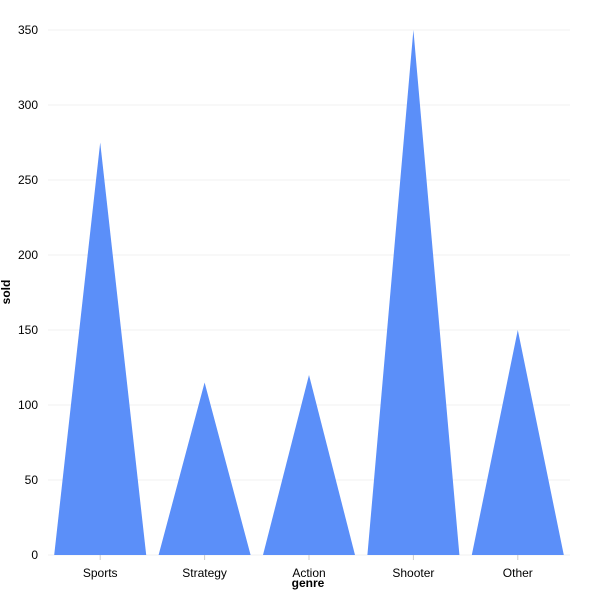 Image resolution: width=600 pixels, height=600 pixels. I want to click on bar-sports, so click(100, 348).